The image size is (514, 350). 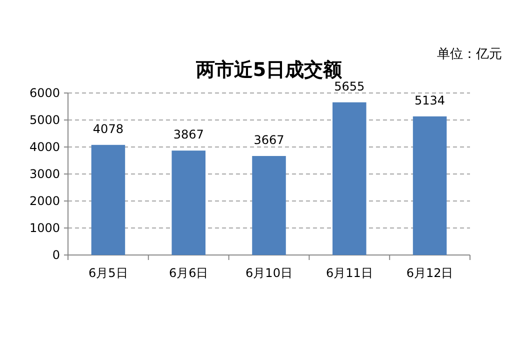 I want to click on x-tick-label: 6月5日, so click(x=108, y=273).